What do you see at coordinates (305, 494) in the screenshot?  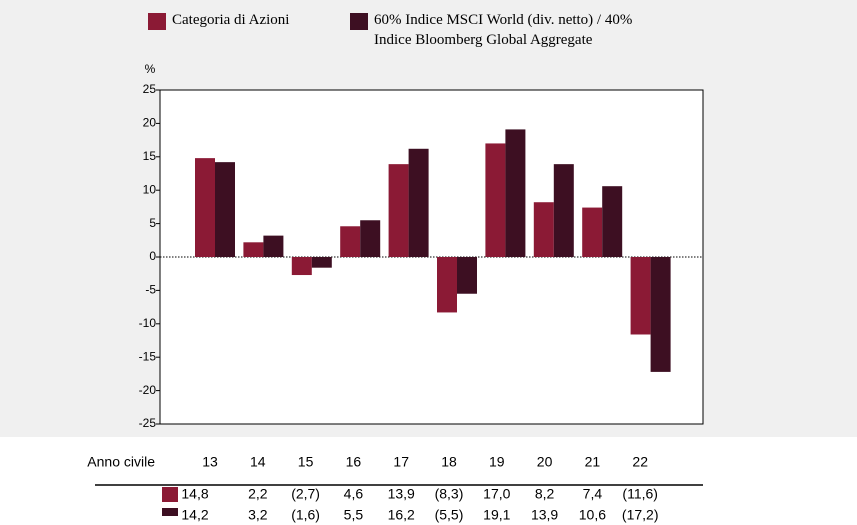 I see `table-value: (2,7)` at bounding box center [305, 494].